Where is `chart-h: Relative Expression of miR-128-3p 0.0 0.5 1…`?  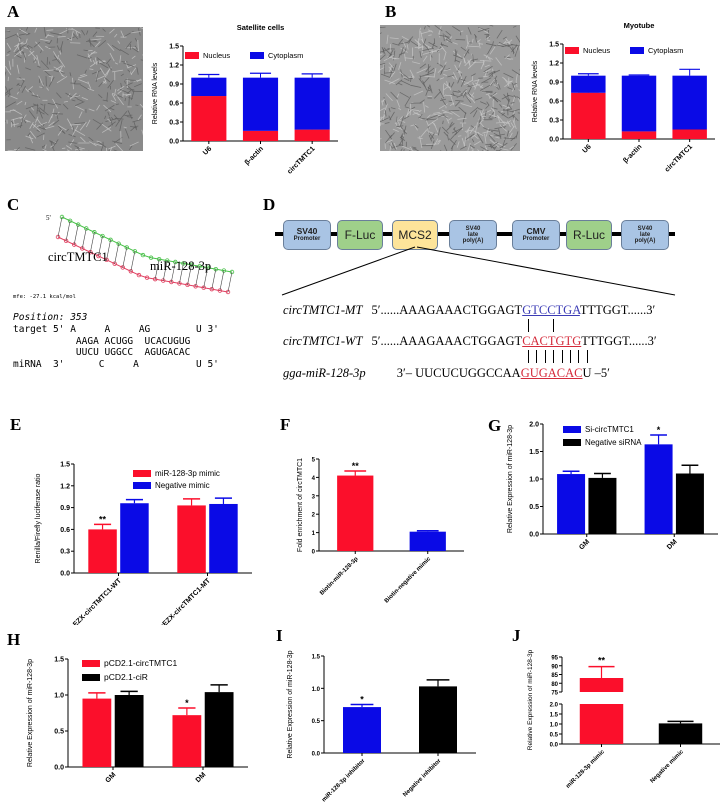 chart-h: Relative Expression of miR-128-3p 0.0 0.5 1… is located at coordinates (137, 720).